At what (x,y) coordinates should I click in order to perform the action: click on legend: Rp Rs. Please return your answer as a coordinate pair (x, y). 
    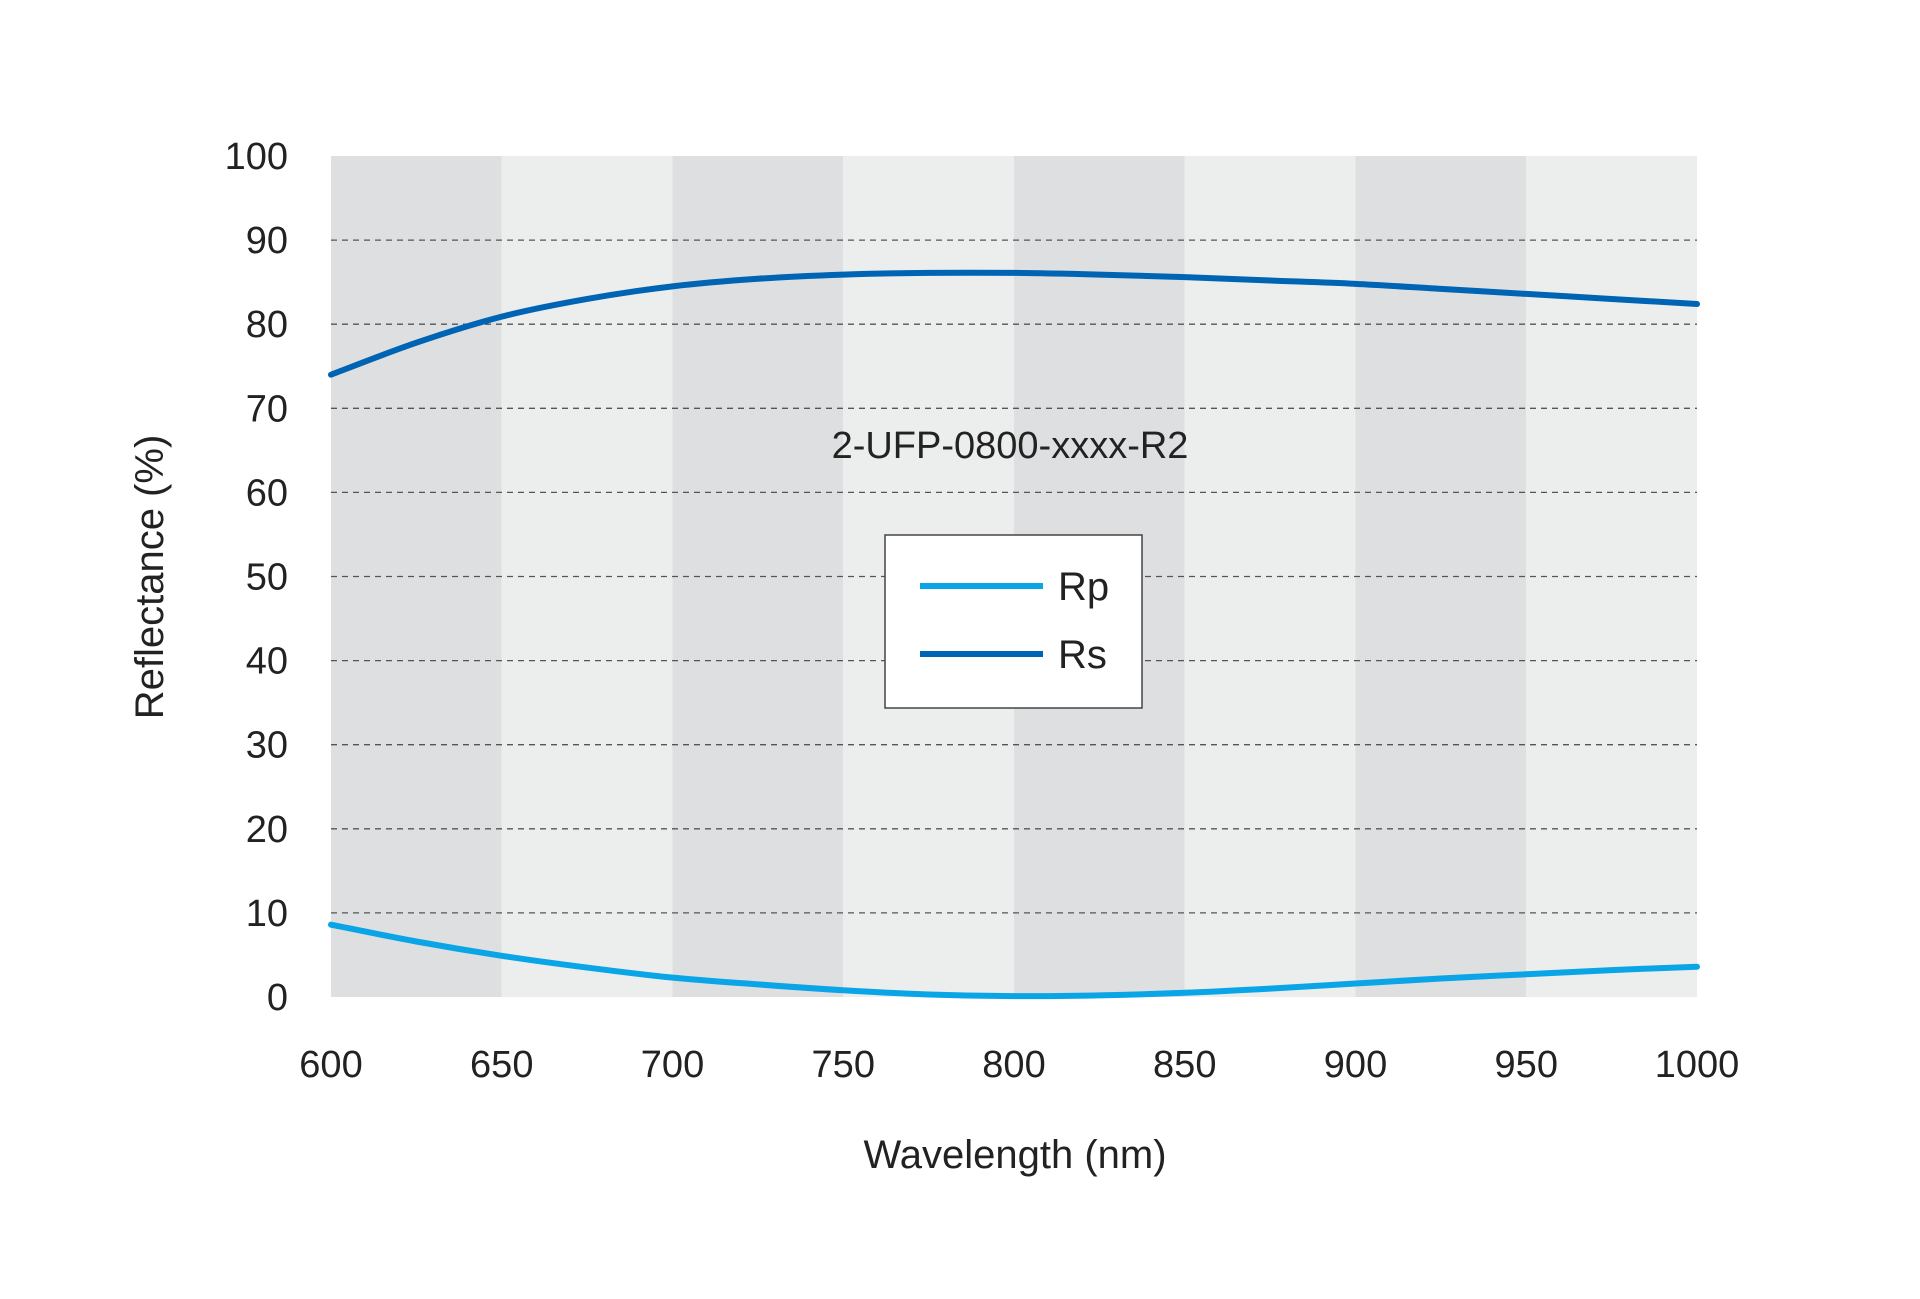
    Looking at the image, I should click on (1013, 621).